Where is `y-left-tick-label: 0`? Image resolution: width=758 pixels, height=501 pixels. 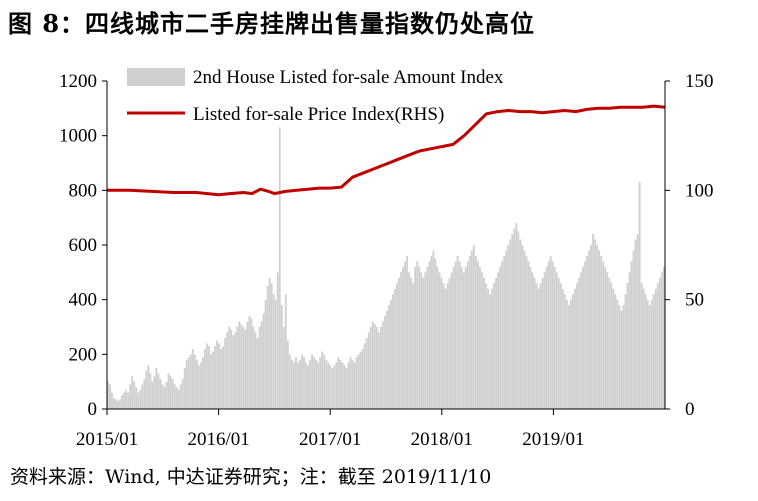 y-left-tick-label: 0 is located at coordinates (93, 409).